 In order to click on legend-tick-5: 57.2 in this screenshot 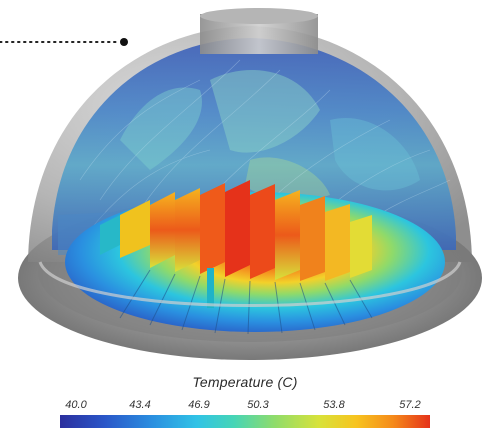, I will do `click(410, 405)`.